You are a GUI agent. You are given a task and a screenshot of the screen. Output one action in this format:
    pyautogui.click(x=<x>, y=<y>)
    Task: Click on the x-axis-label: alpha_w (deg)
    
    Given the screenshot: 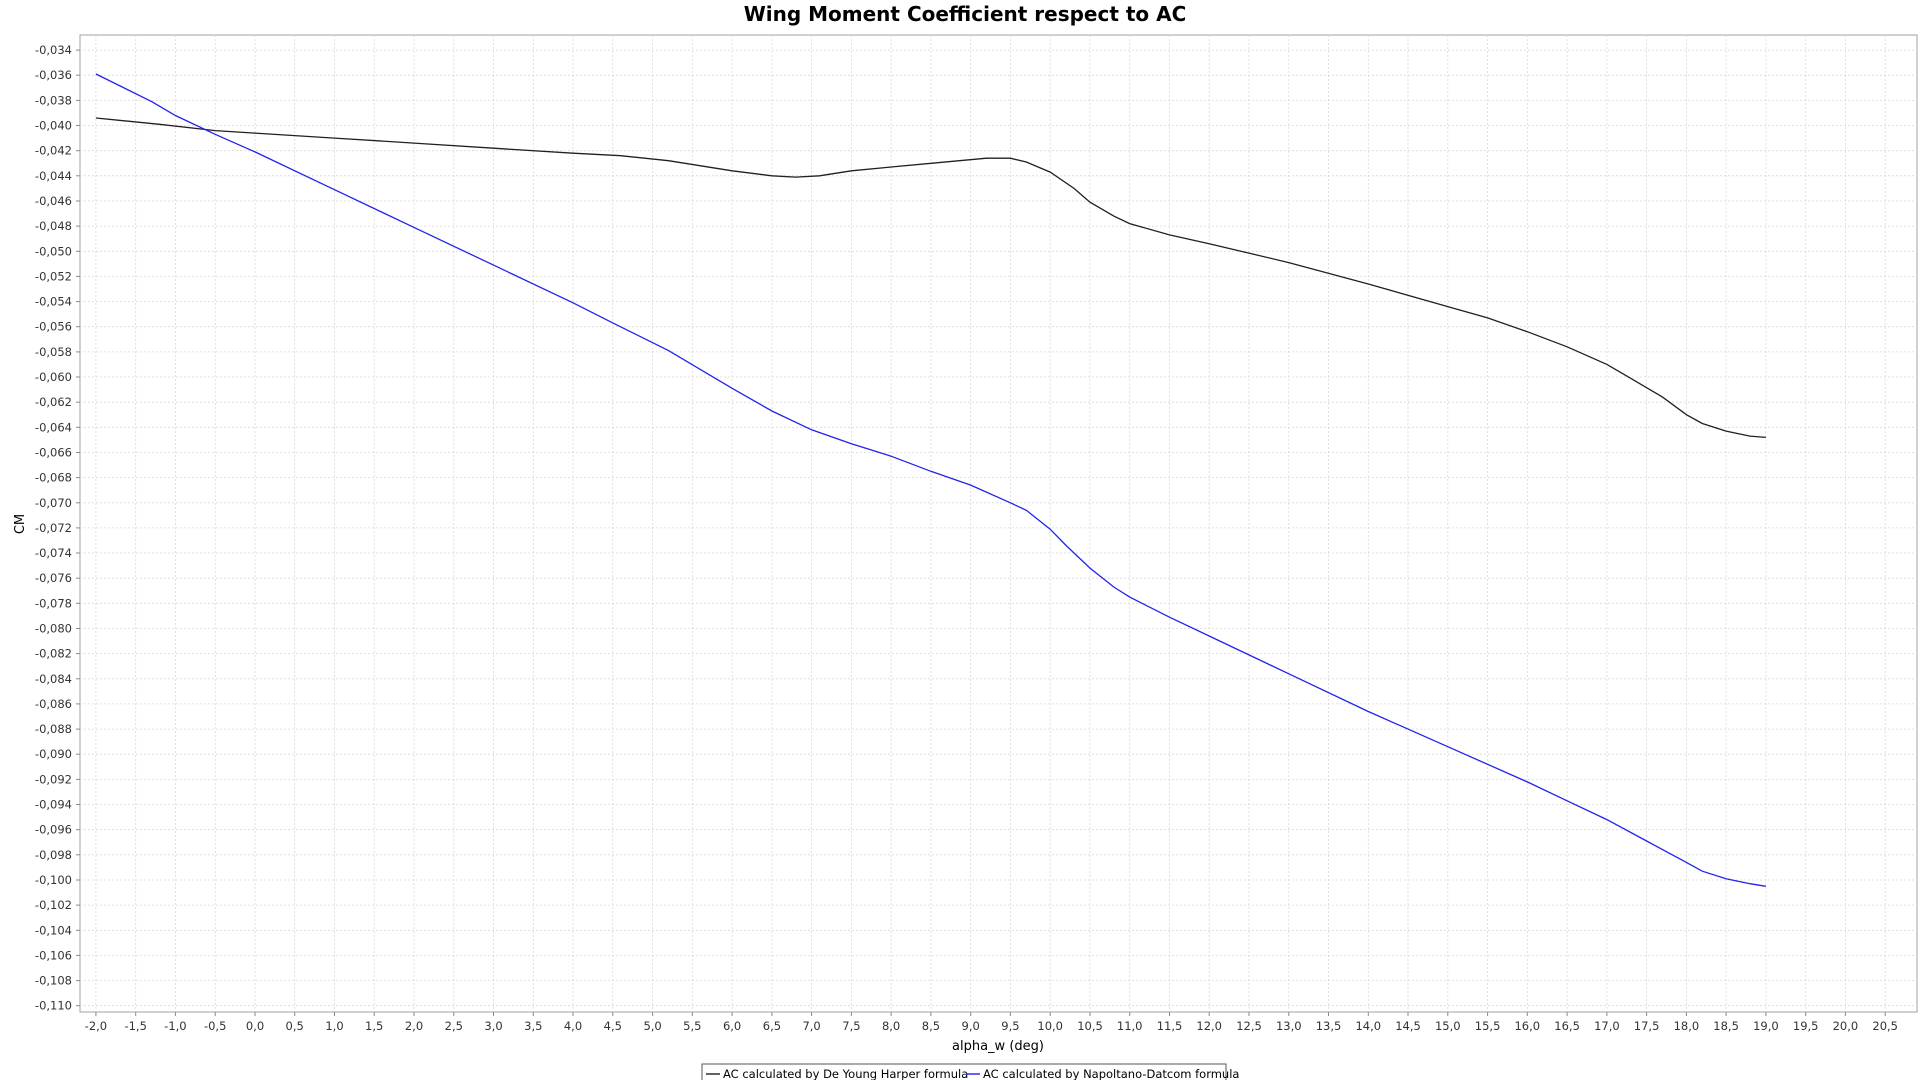 What is the action you would take?
    pyautogui.click(x=998, y=1046)
    